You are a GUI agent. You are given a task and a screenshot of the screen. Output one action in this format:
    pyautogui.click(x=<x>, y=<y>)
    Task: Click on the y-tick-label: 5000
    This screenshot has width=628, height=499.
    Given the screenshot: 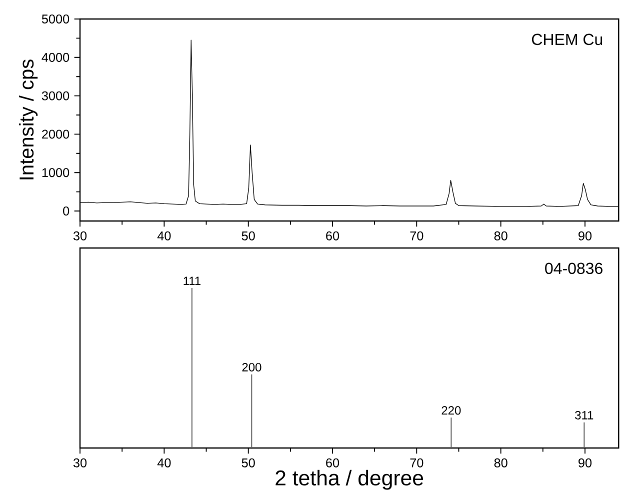 What is the action you would take?
    pyautogui.click(x=56, y=19)
    